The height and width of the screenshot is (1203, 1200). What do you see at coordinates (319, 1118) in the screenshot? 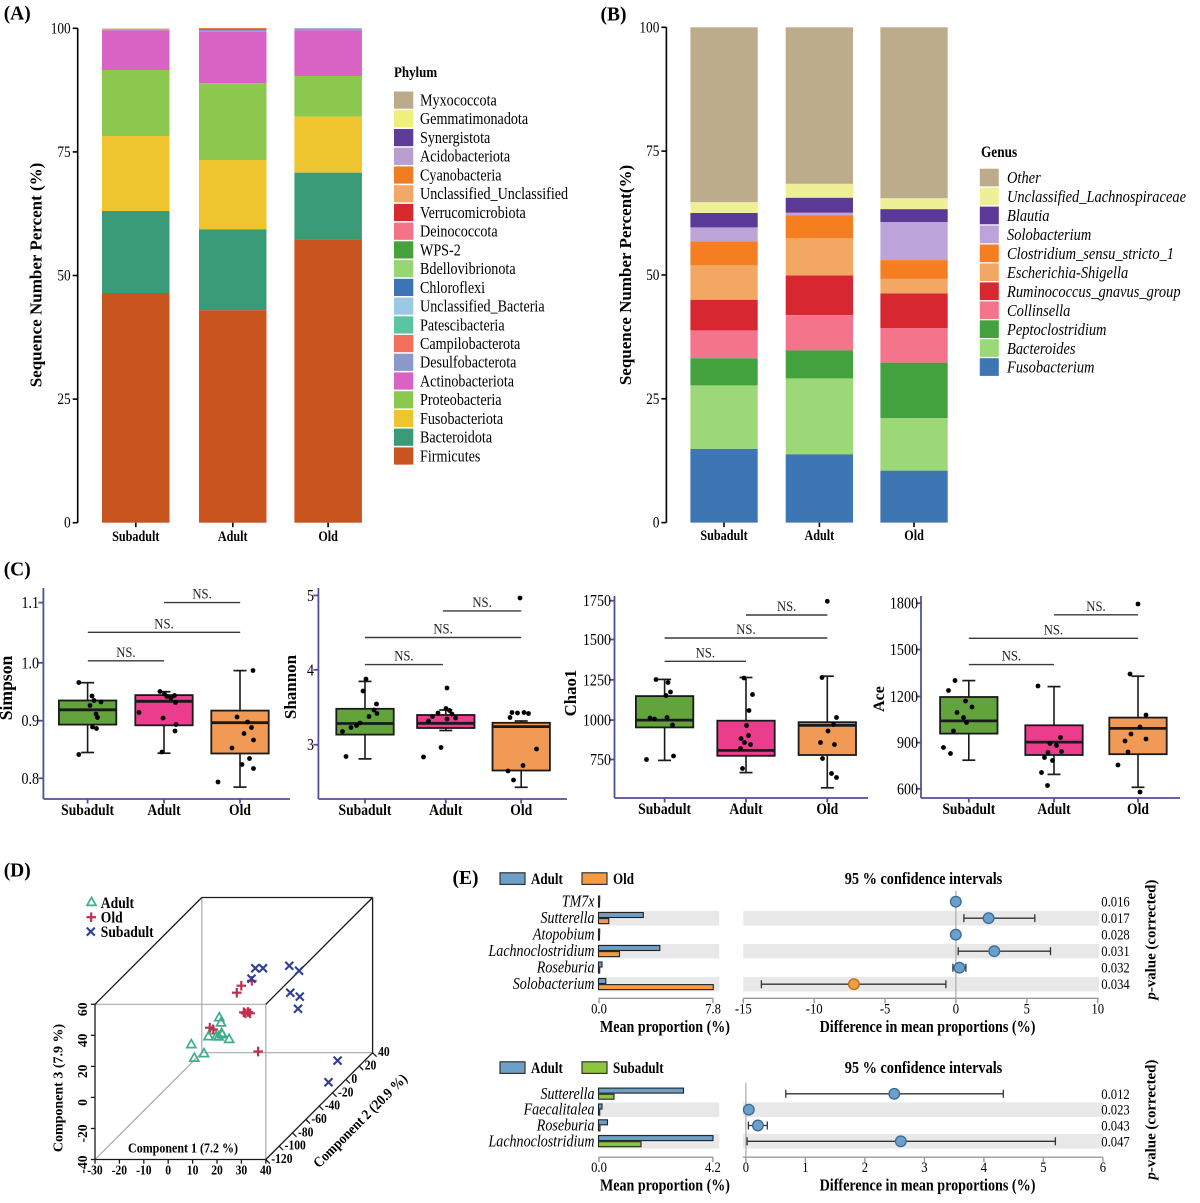
I see `svg-text: -60` at bounding box center [319, 1118].